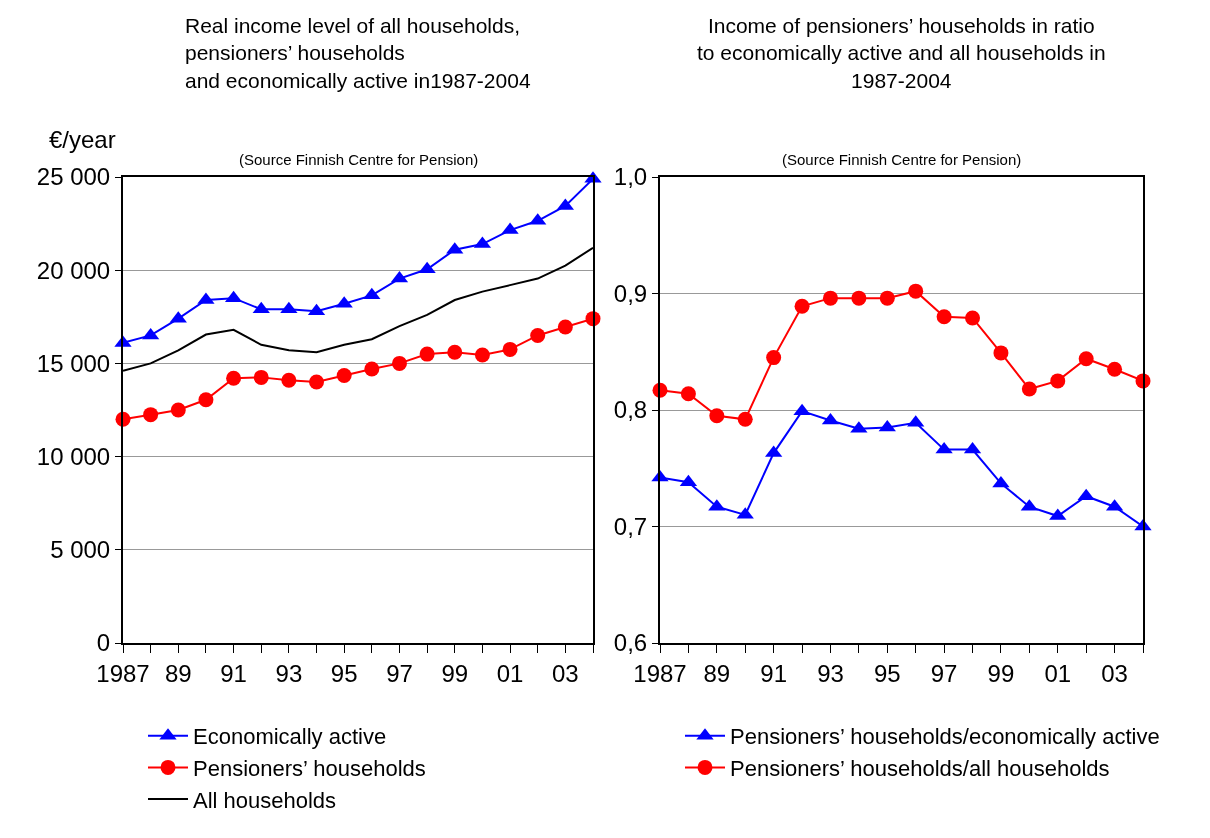  What do you see at coordinates (73, 456) in the screenshot?
I see `y-tick-label: 10 000` at bounding box center [73, 456].